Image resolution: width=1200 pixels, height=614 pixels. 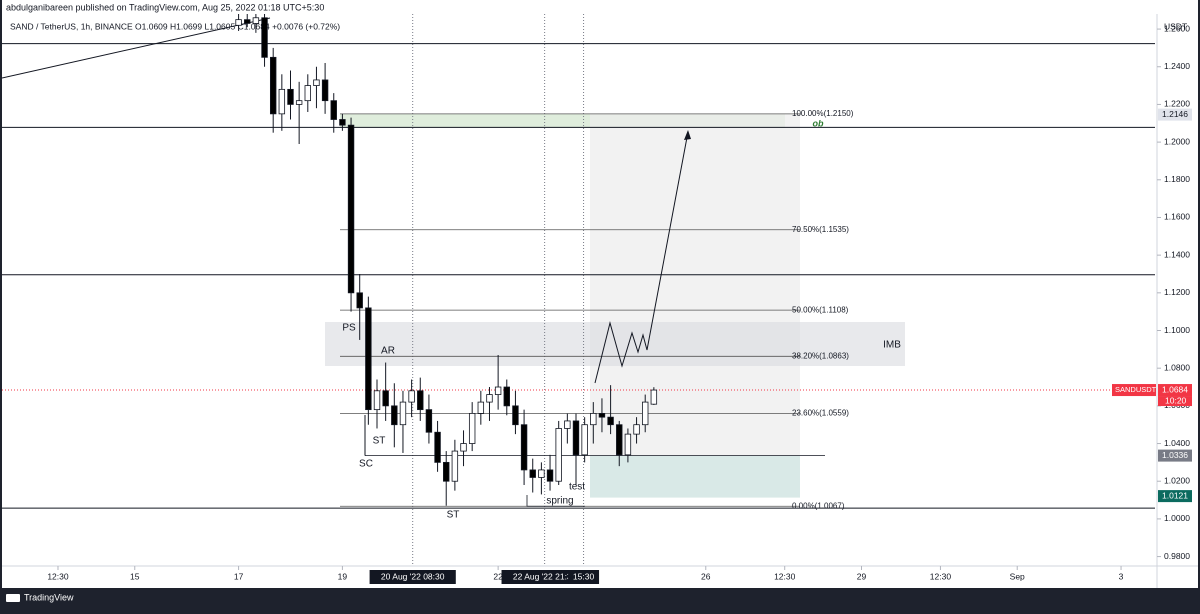 I want to click on countdown-box, so click(x=1175, y=401).